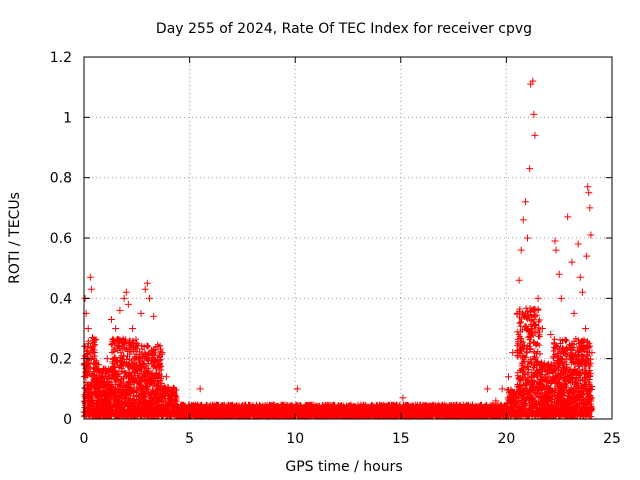  I want to click on x-tick-label: 10, so click(295, 439).